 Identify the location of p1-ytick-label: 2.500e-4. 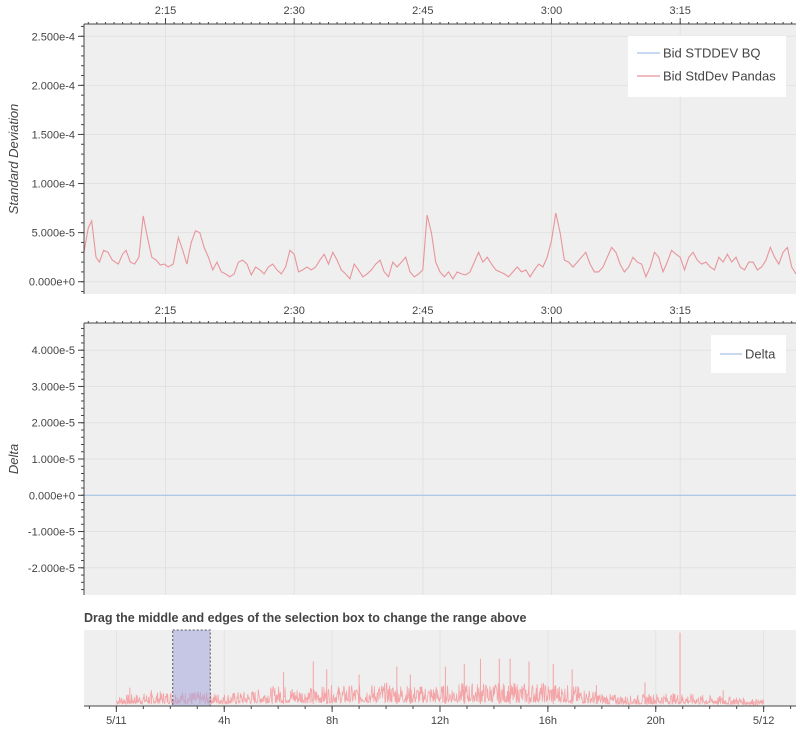
(53, 37).